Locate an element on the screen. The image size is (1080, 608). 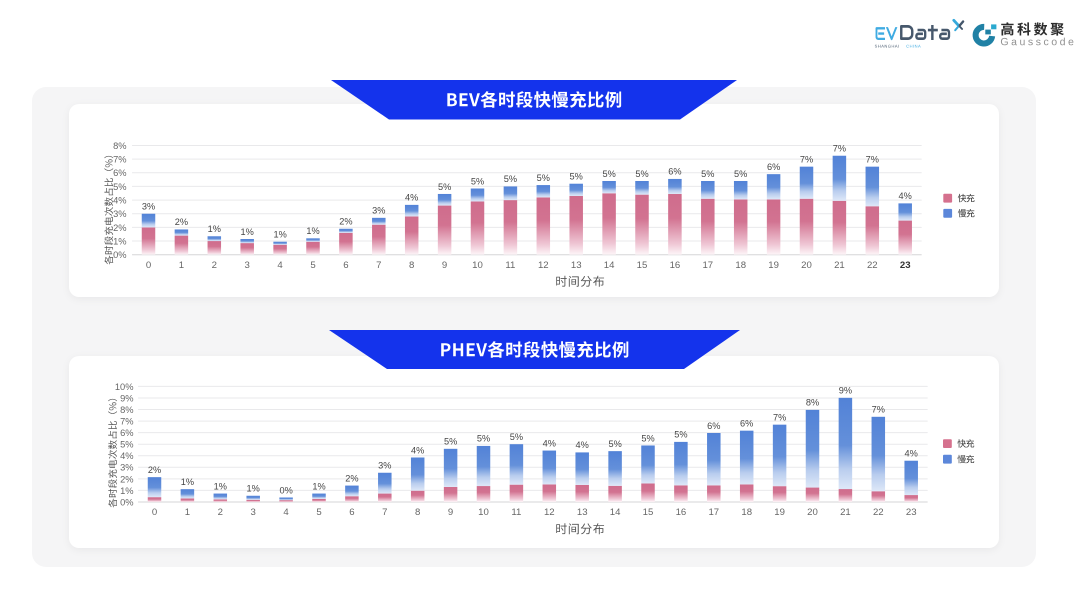
svg-text: 16 is located at coordinates (675, 265).